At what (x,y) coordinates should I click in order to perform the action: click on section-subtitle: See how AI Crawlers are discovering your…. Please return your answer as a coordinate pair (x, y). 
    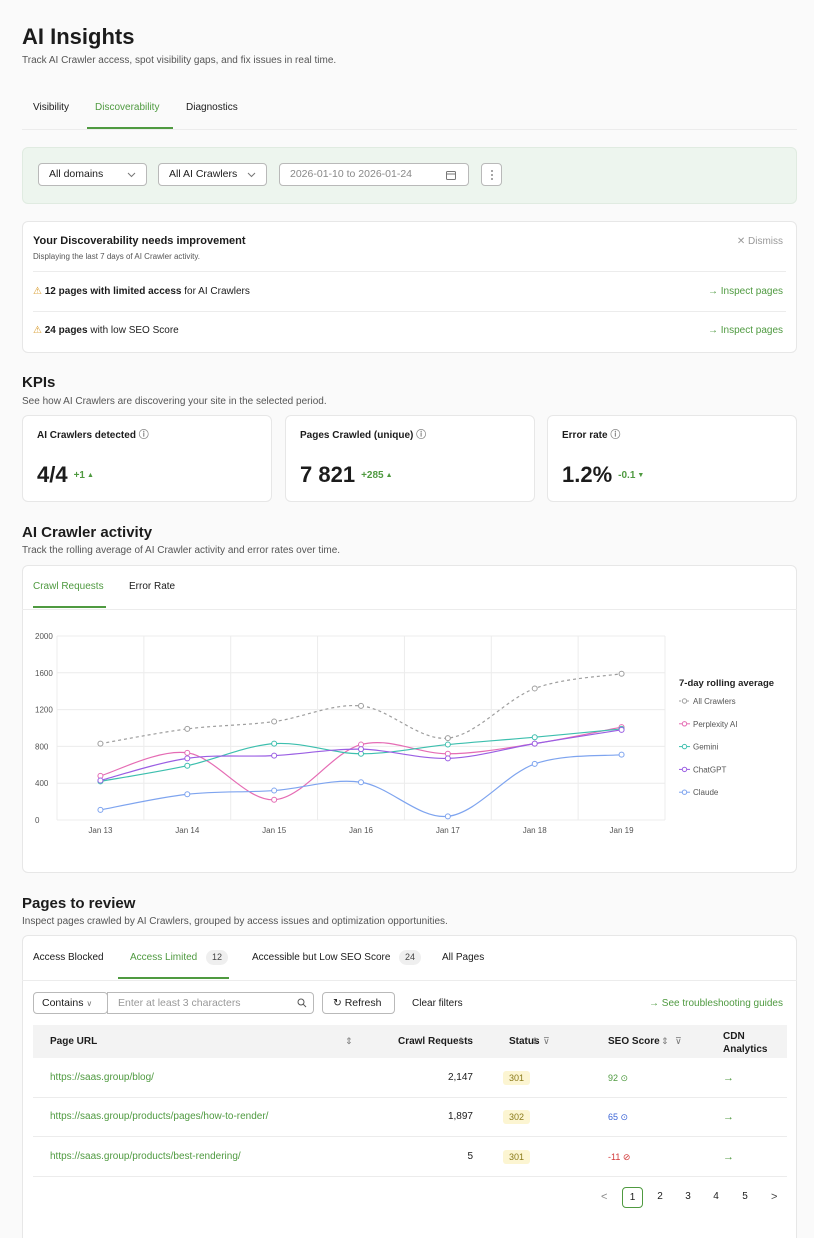
    Looking at the image, I should click on (174, 401).